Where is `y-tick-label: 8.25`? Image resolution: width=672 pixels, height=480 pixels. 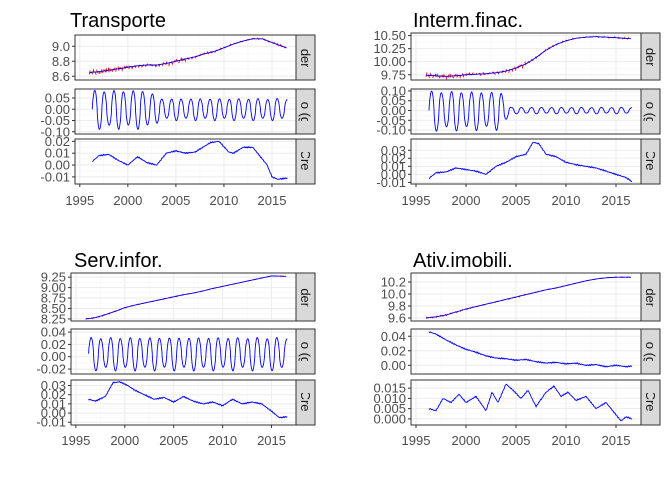 y-tick-label: 8.25 is located at coordinates (53, 318).